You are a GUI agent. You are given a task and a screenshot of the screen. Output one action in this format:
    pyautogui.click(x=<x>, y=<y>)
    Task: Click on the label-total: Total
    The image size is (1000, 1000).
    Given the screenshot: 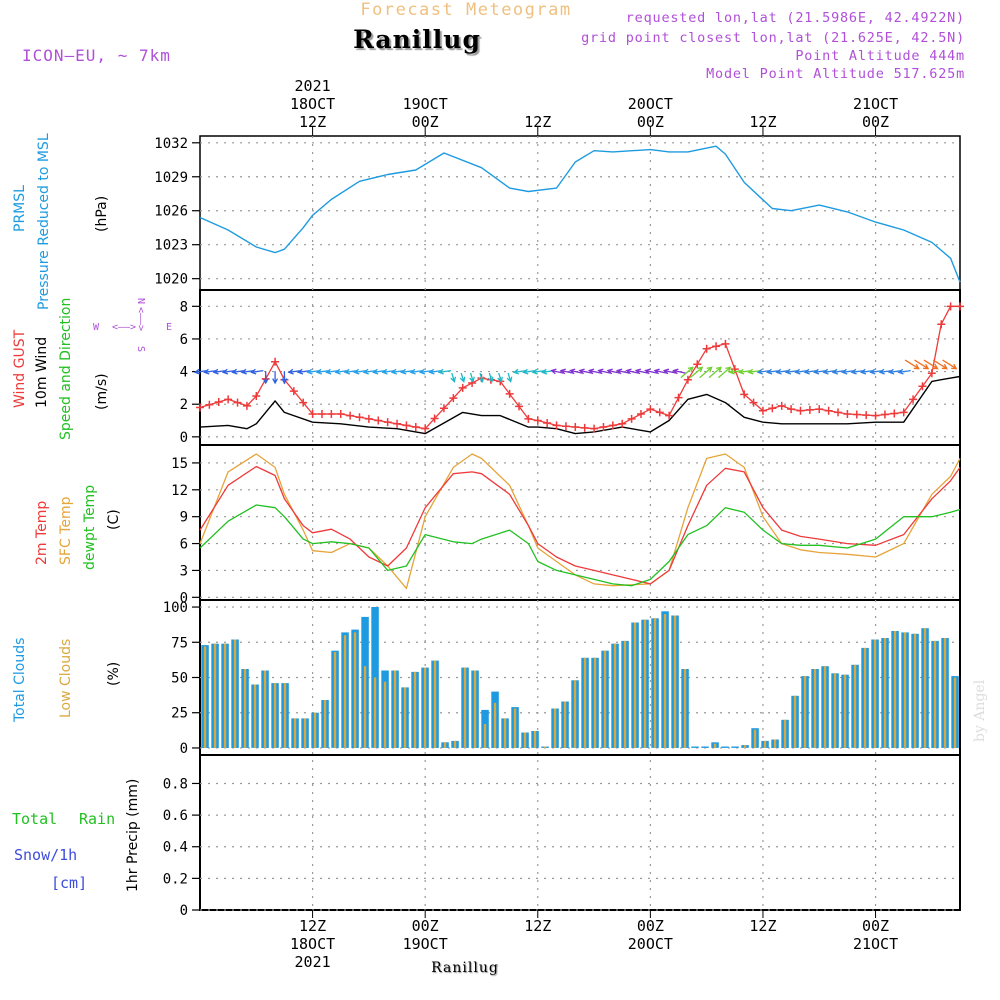 What is the action you would take?
    pyautogui.click(x=34, y=819)
    